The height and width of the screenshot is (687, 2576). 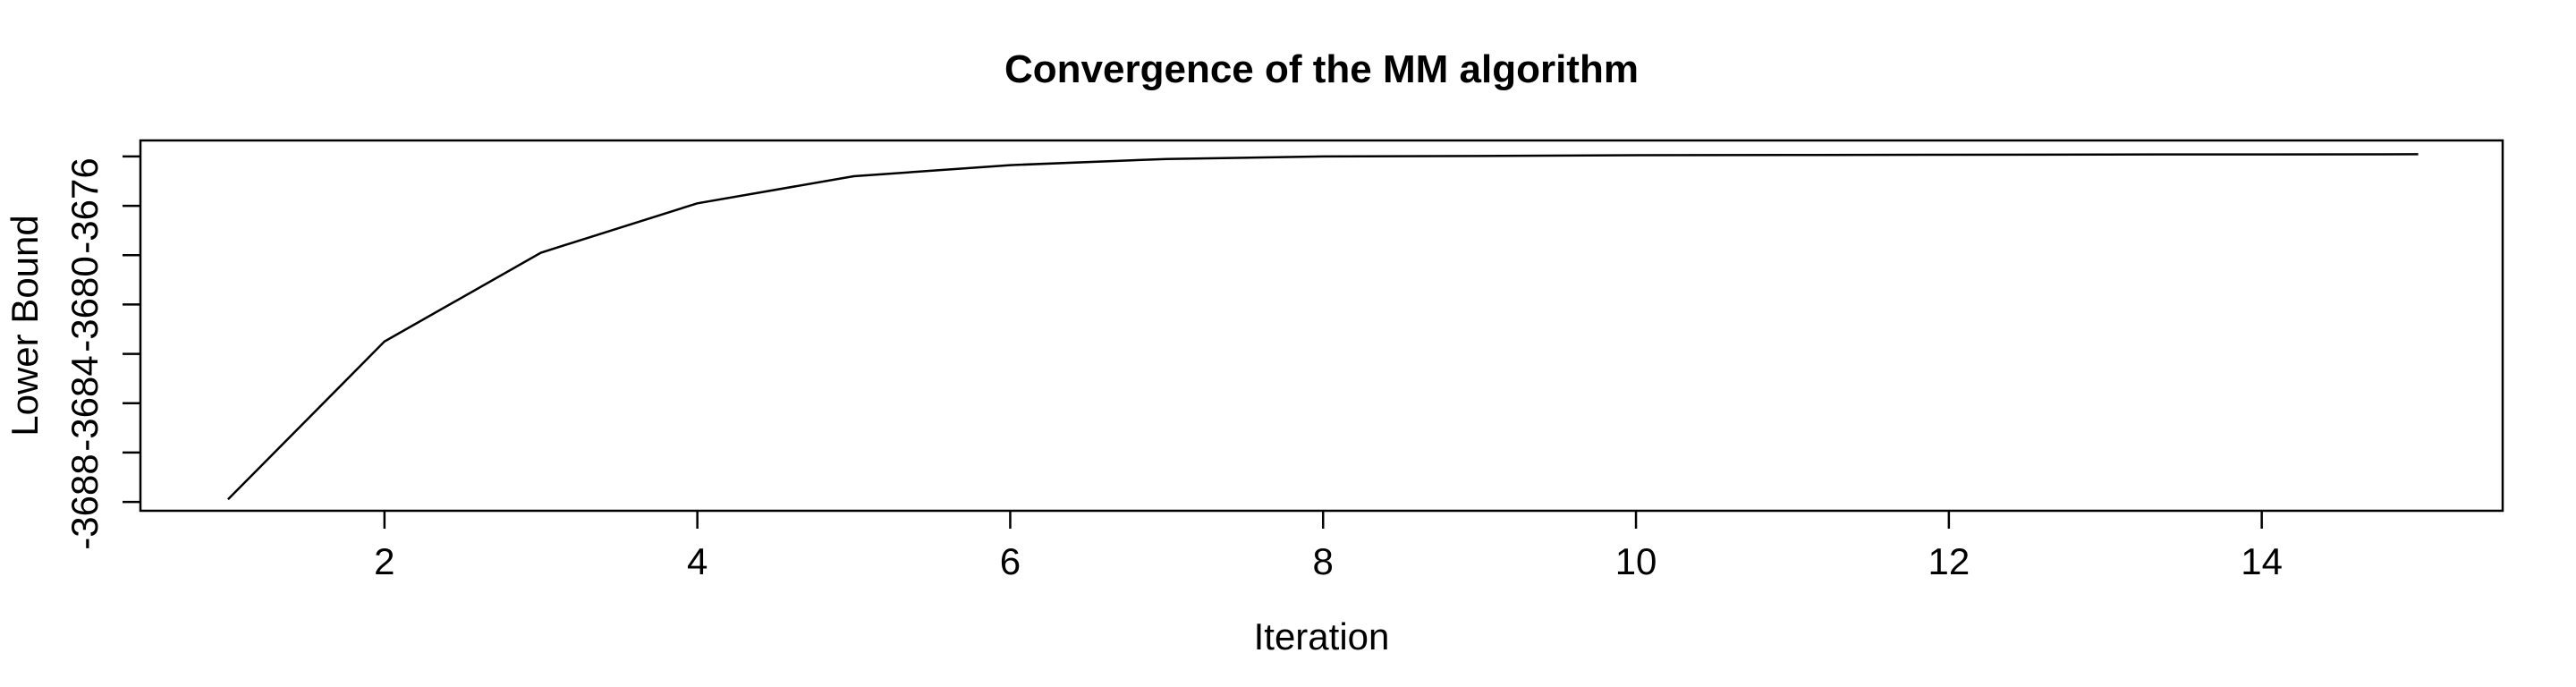 I want to click on x-tick-label: 10, so click(x=1635, y=561).